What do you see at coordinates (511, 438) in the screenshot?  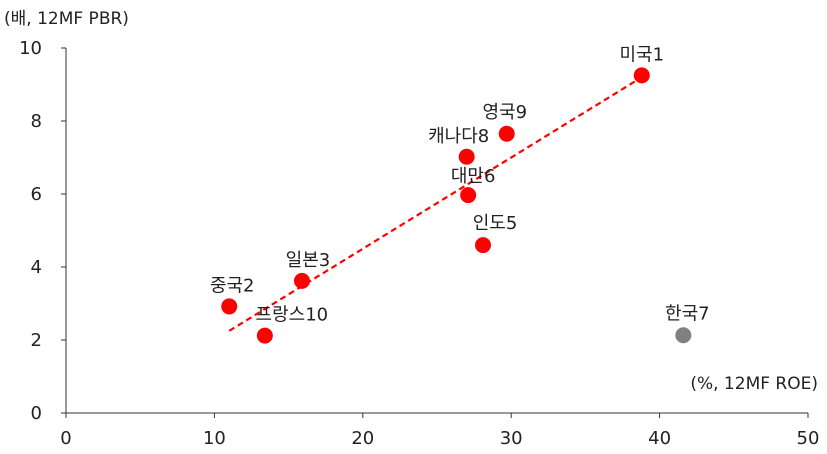 I see `x-tick-label: 30` at bounding box center [511, 438].